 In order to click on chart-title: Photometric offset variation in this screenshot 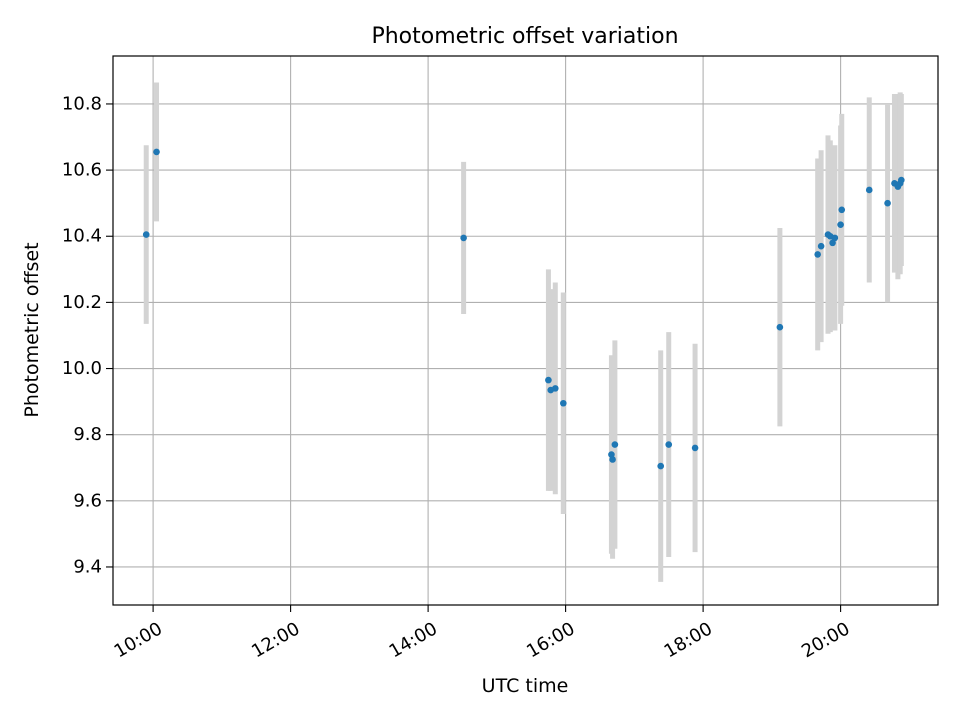, I will do `click(524, 36)`.